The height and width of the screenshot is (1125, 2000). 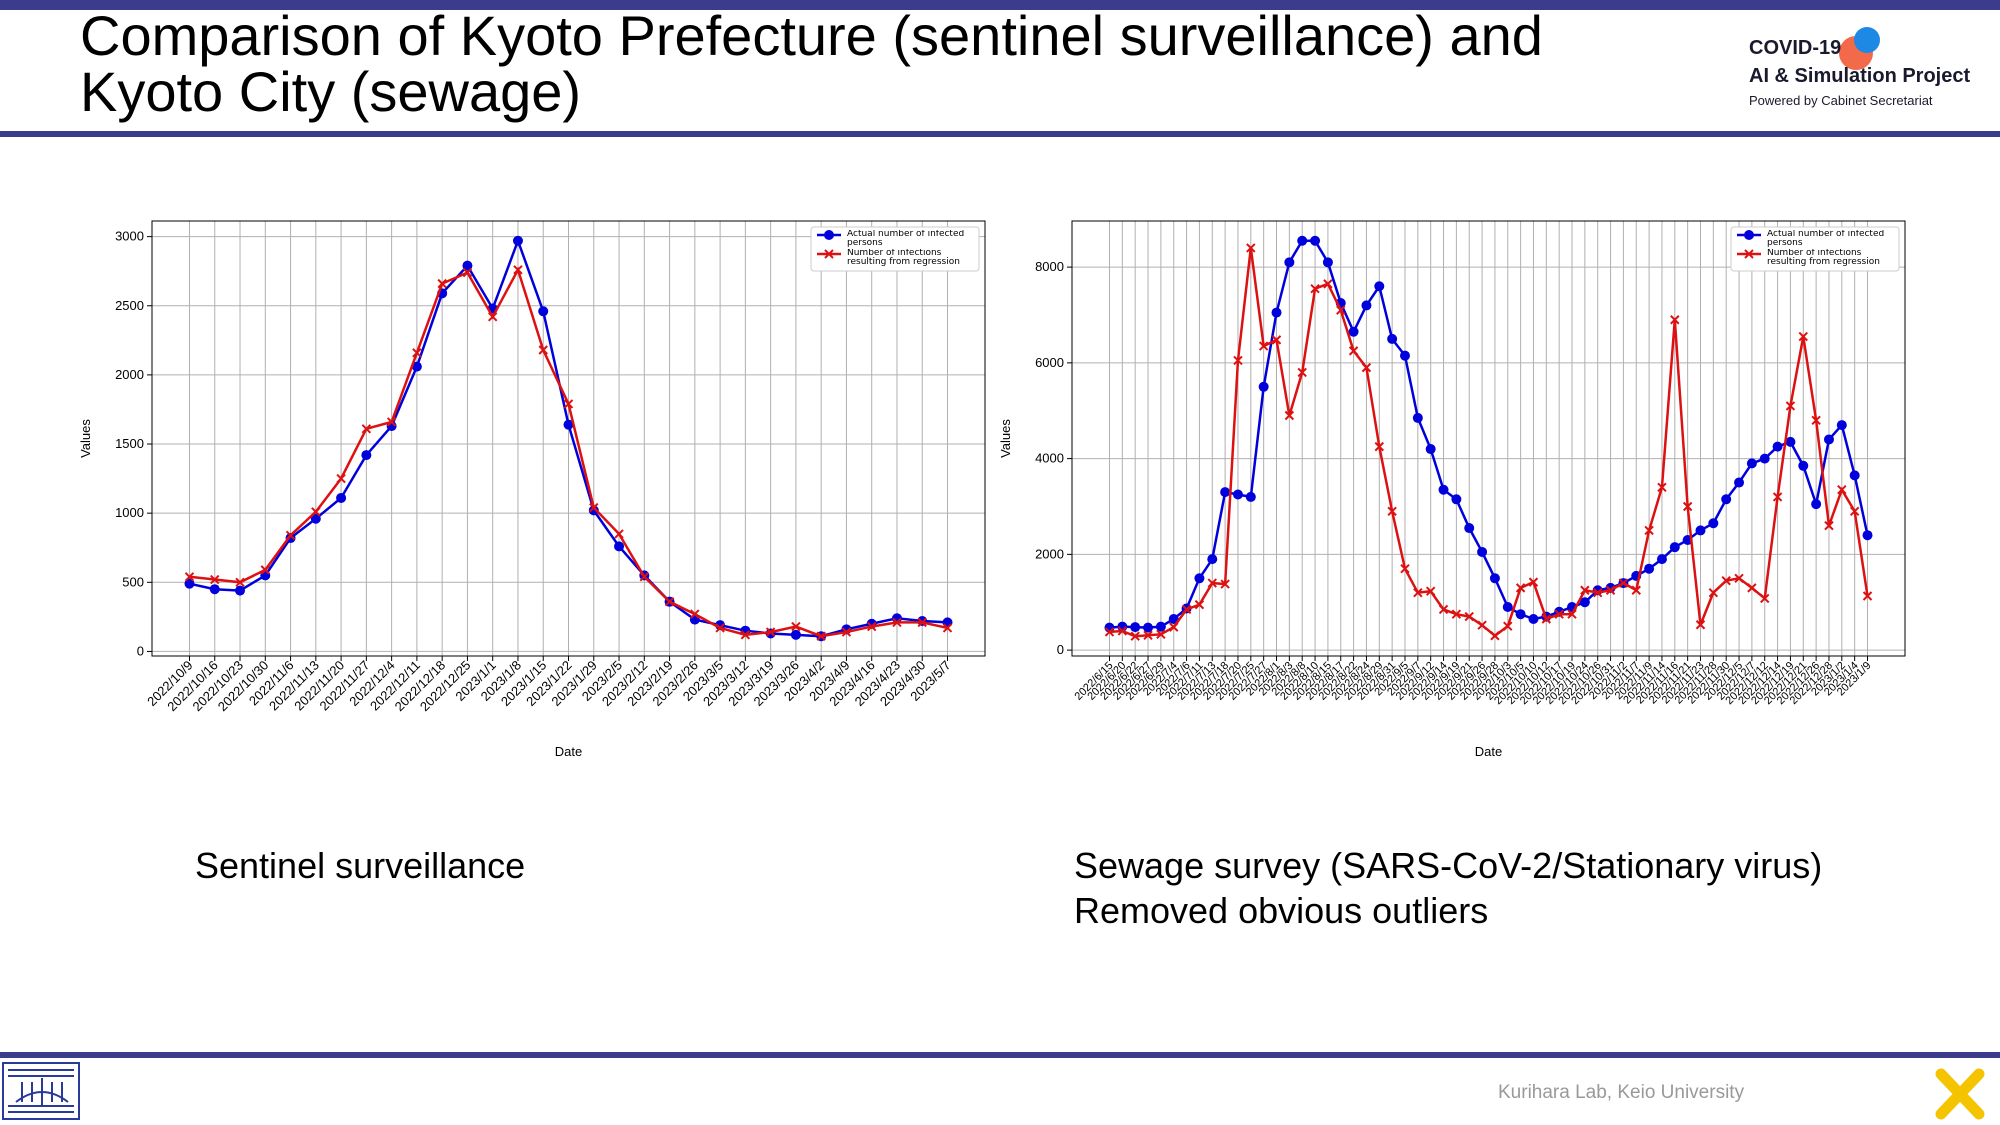 I want to click on y-tick-label: 1000, so click(x=129, y=512).